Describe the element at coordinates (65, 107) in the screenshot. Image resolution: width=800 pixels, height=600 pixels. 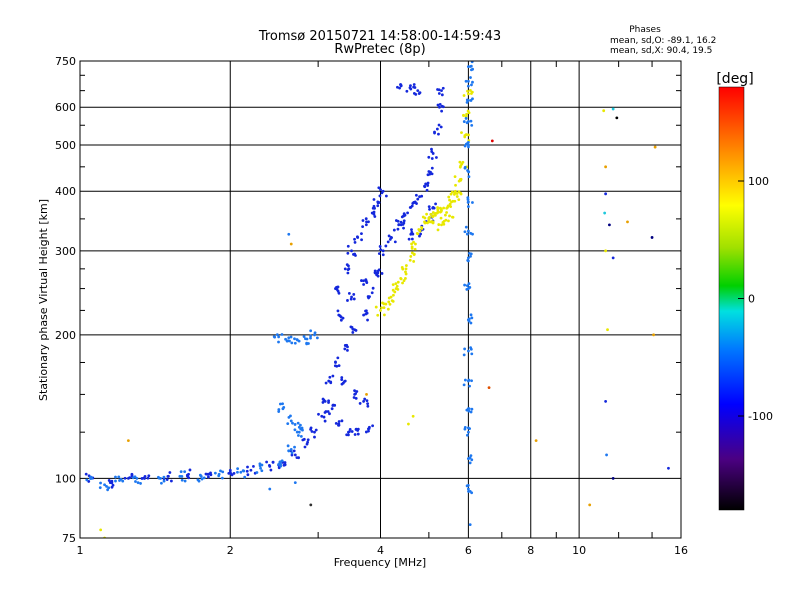
I see `y-tick-label: 600` at that location.